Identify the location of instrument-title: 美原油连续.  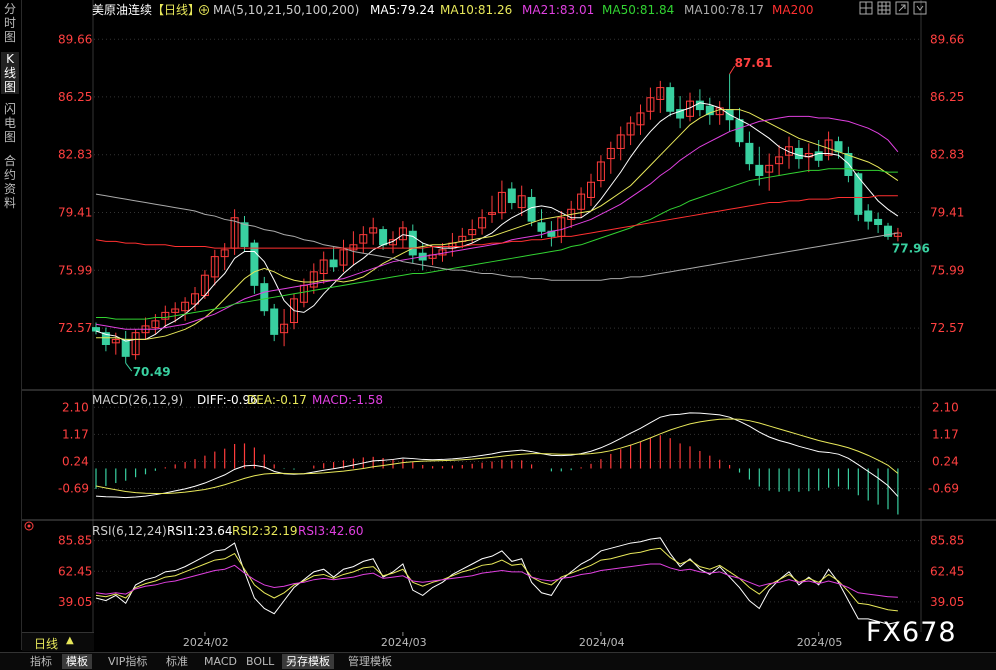
(122, 9).